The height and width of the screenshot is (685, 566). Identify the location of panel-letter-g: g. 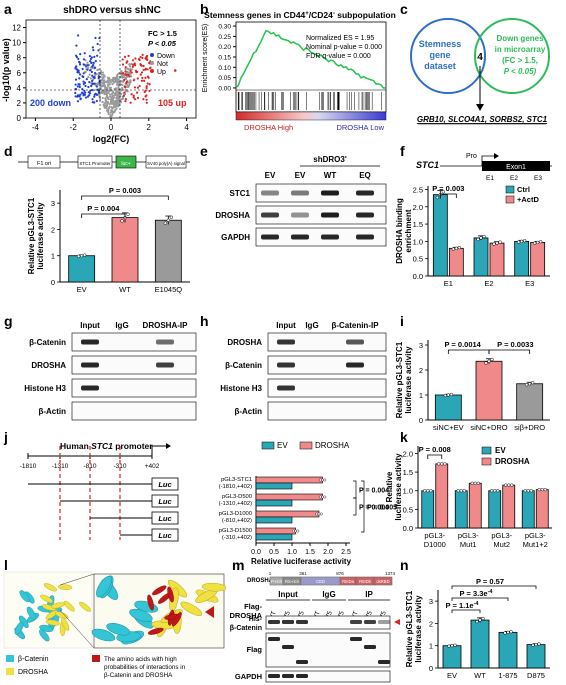
(8, 321).